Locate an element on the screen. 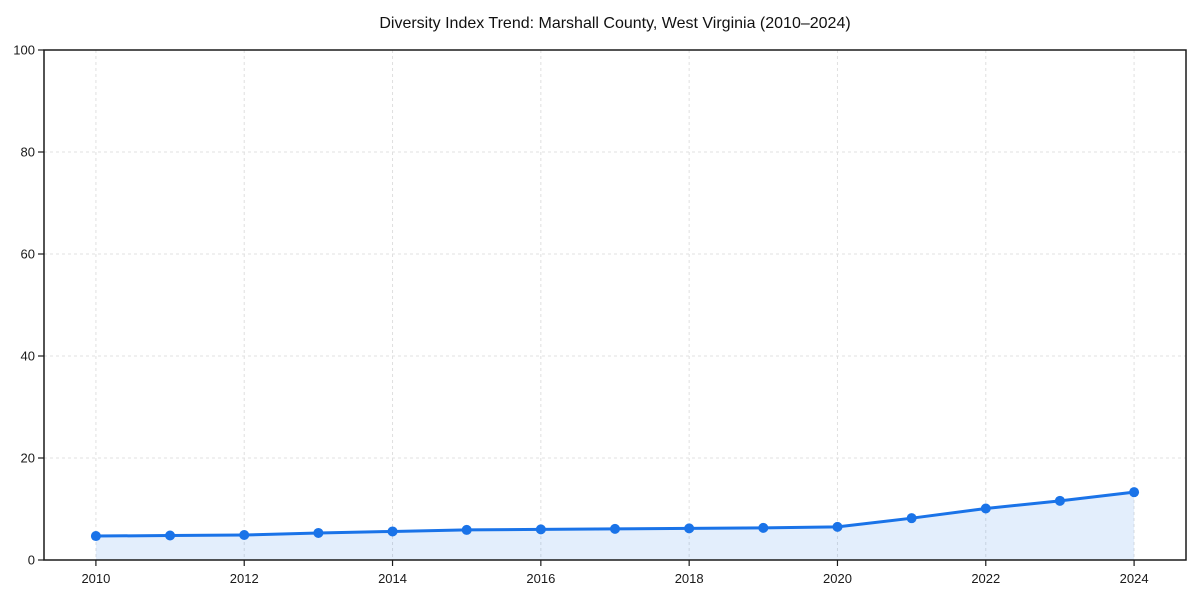 The width and height of the screenshot is (1200, 600). x-tick-label: 2014 is located at coordinates (392, 578).